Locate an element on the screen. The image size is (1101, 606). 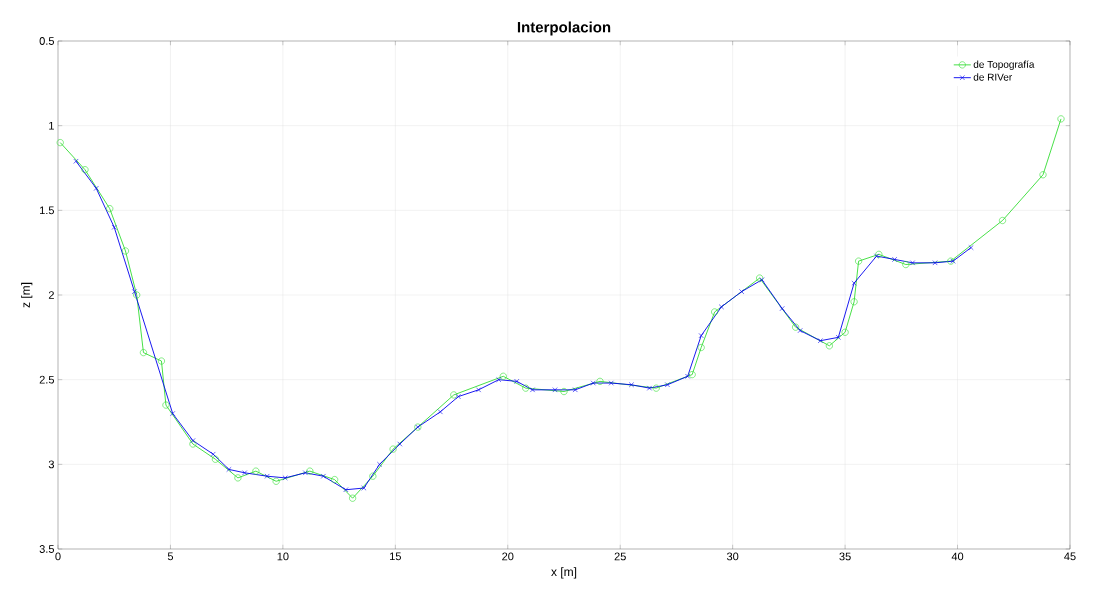
x-tick-label: 0 is located at coordinates (58, 556).